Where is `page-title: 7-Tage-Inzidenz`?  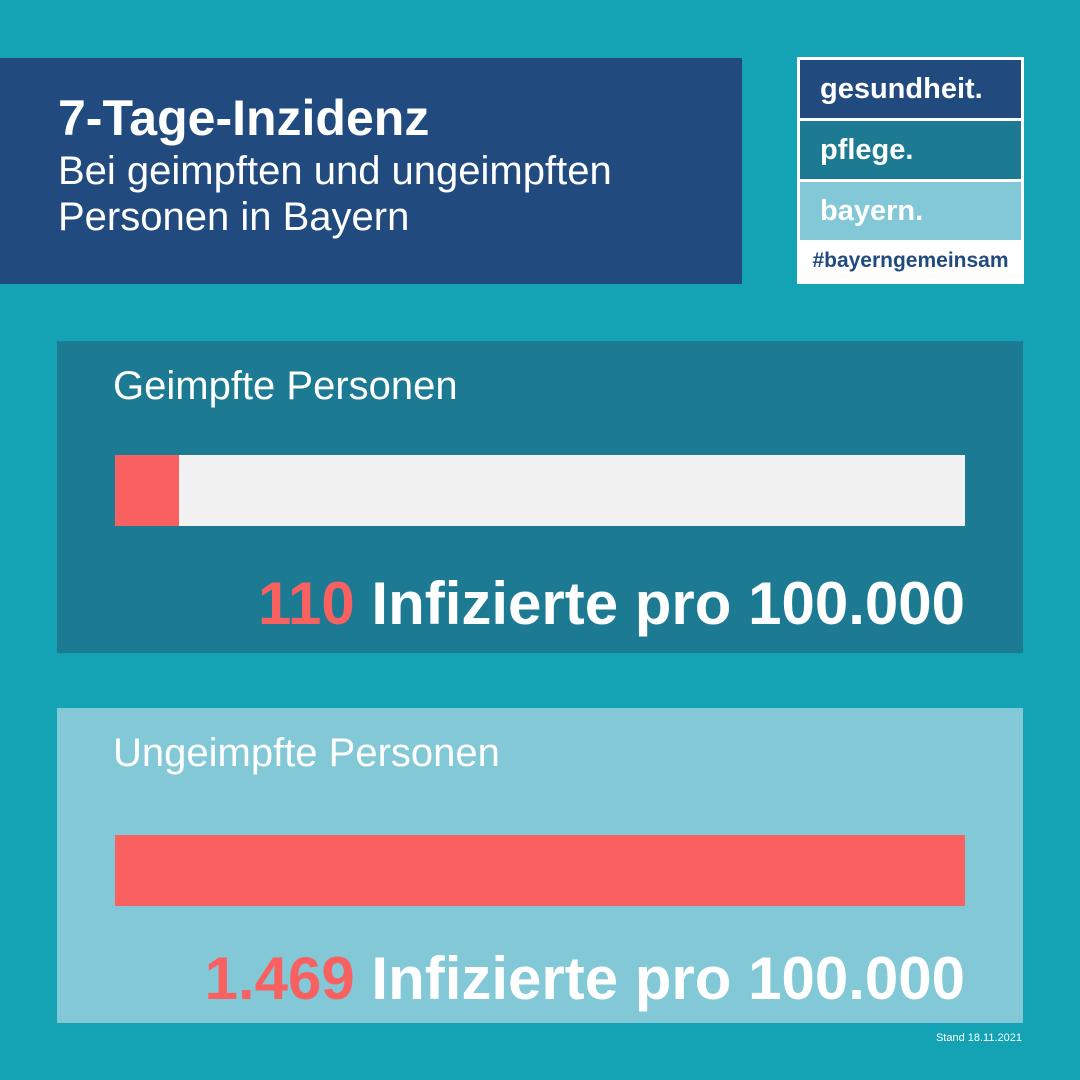
page-title: 7-Tage-Inzidenz is located at coordinates (244, 118).